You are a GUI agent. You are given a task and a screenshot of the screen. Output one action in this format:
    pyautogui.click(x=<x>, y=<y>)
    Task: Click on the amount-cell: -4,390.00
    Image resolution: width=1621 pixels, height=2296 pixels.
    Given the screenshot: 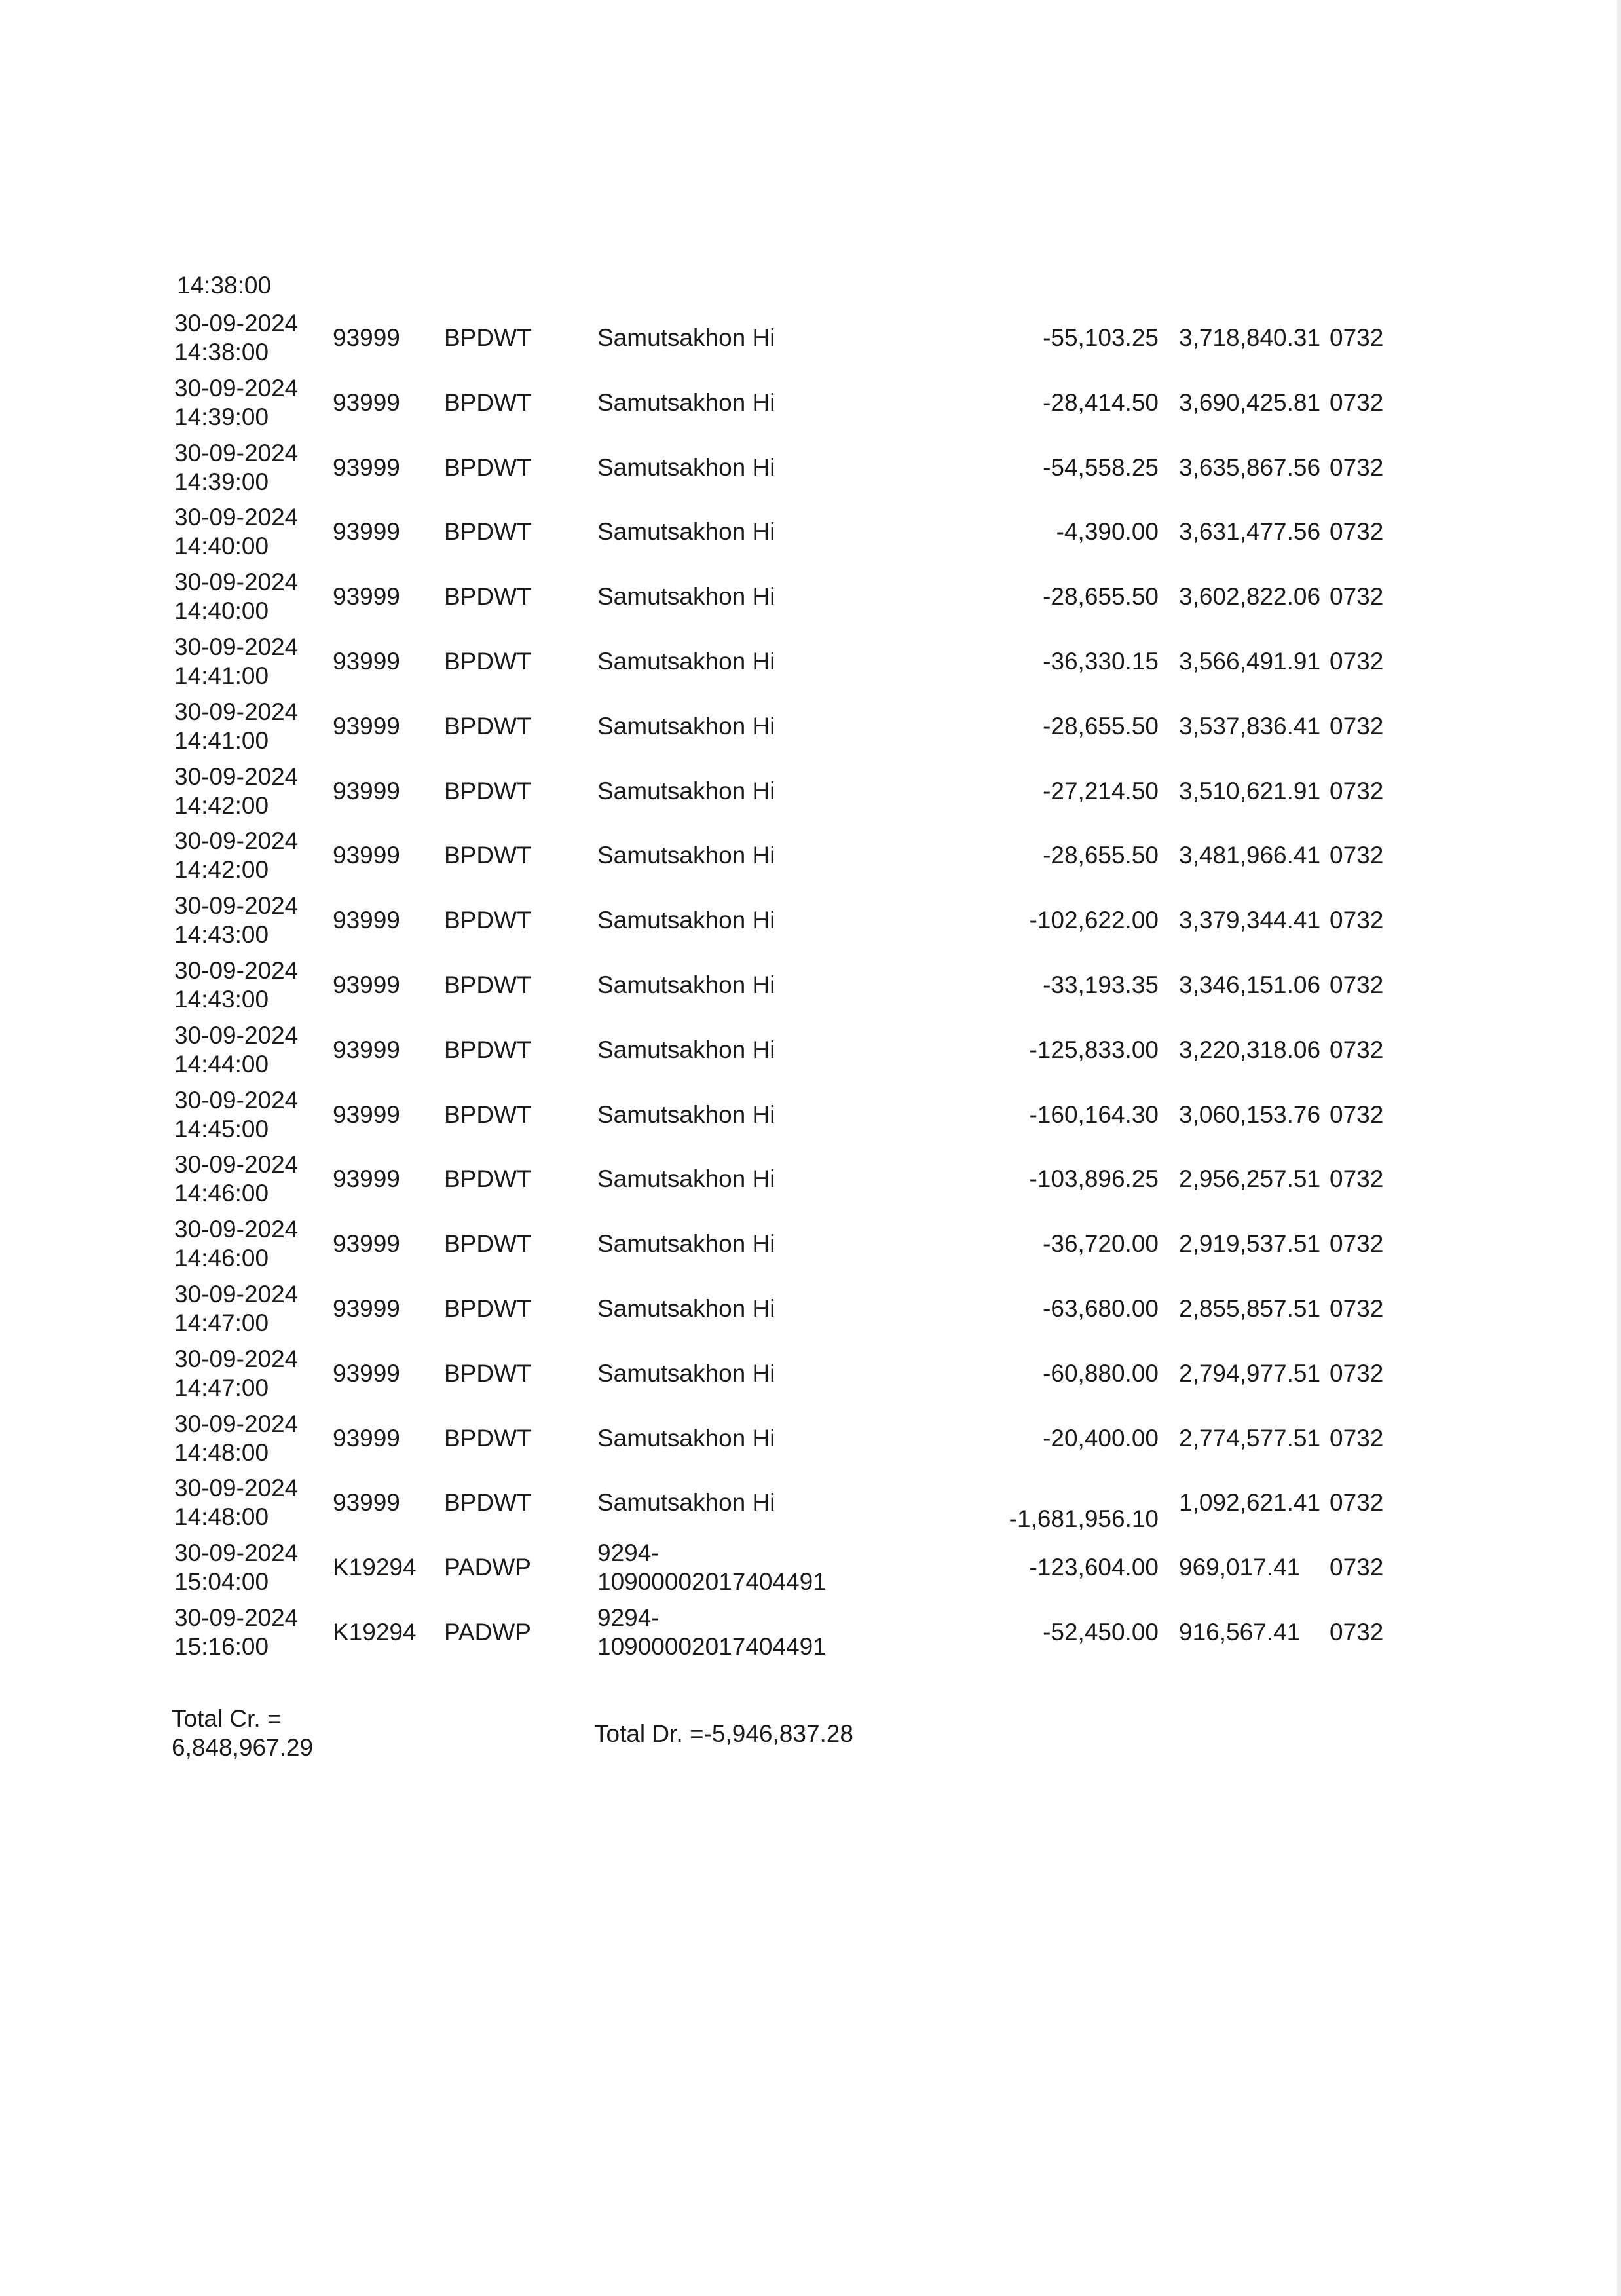 What is the action you would take?
    pyautogui.click(x=1107, y=532)
    